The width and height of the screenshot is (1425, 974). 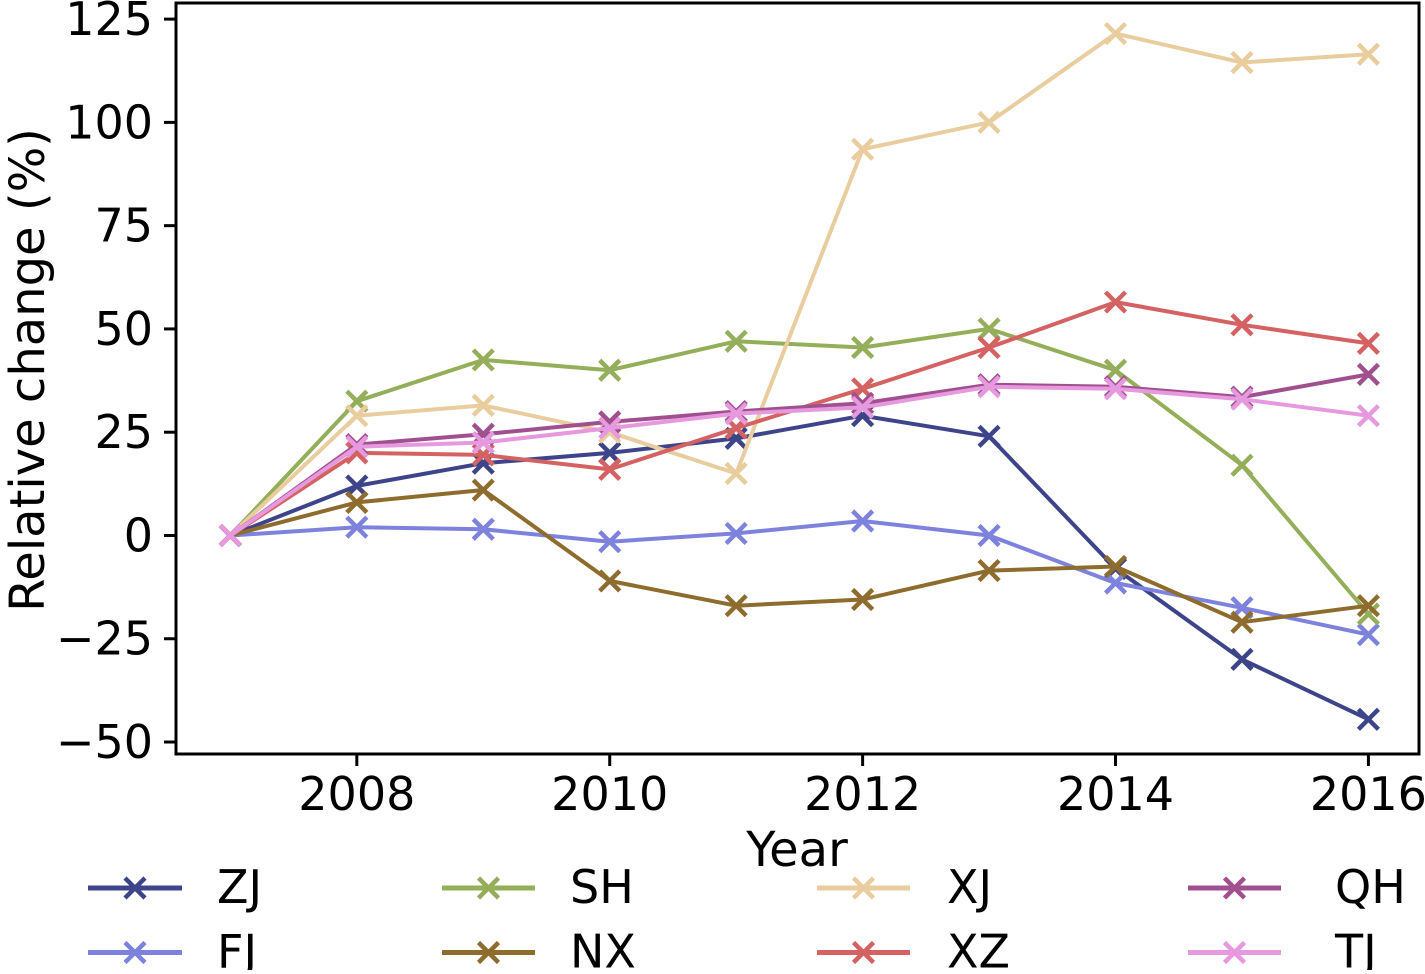 What do you see at coordinates (539, 949) in the screenshot?
I see `legend-item-NX: NX` at bounding box center [539, 949].